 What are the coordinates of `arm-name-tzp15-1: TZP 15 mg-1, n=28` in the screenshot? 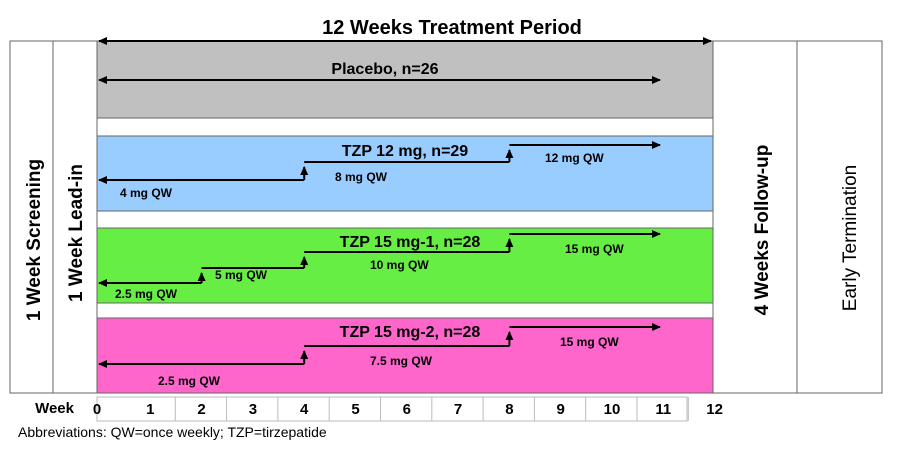 It's located at (410, 242).